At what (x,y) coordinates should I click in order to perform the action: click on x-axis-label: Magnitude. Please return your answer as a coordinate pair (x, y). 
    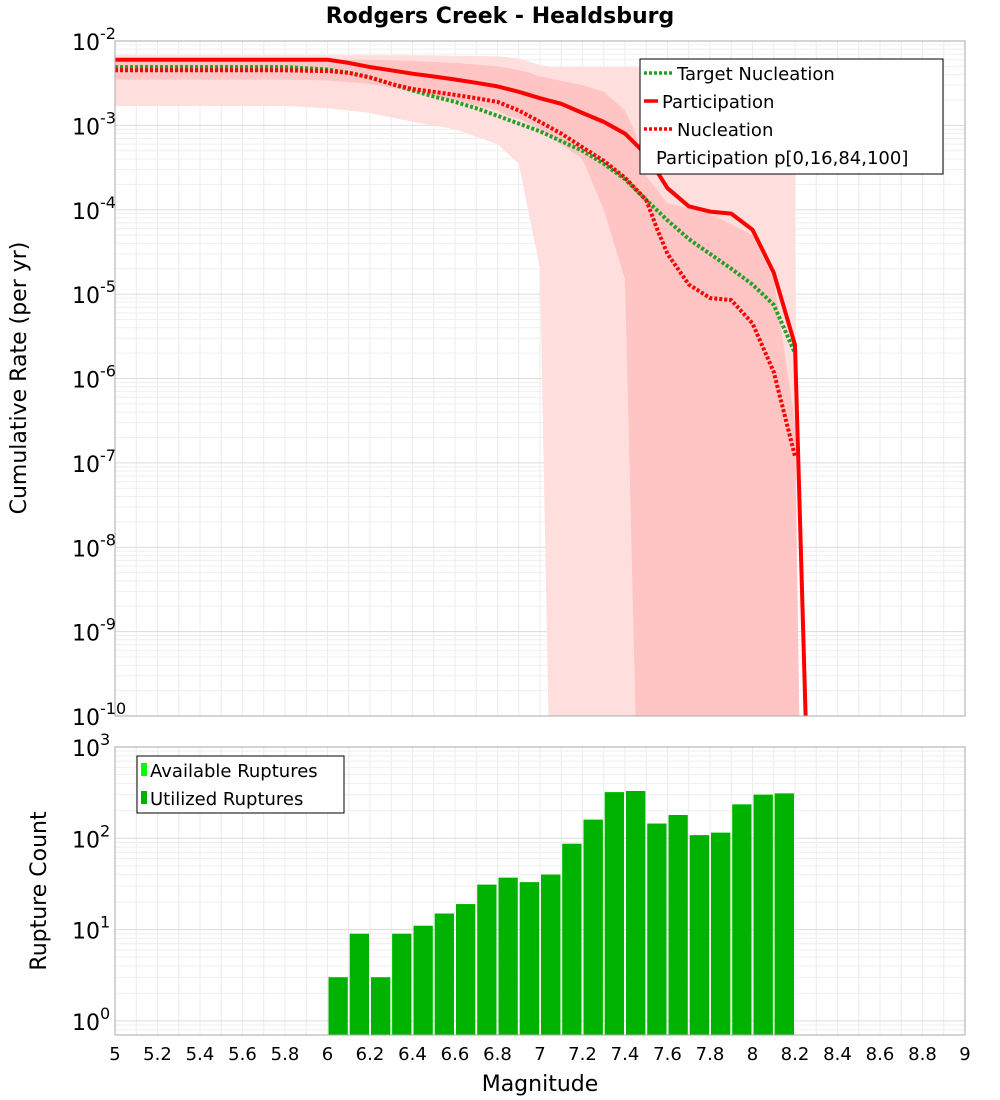
    Looking at the image, I should click on (540, 1084).